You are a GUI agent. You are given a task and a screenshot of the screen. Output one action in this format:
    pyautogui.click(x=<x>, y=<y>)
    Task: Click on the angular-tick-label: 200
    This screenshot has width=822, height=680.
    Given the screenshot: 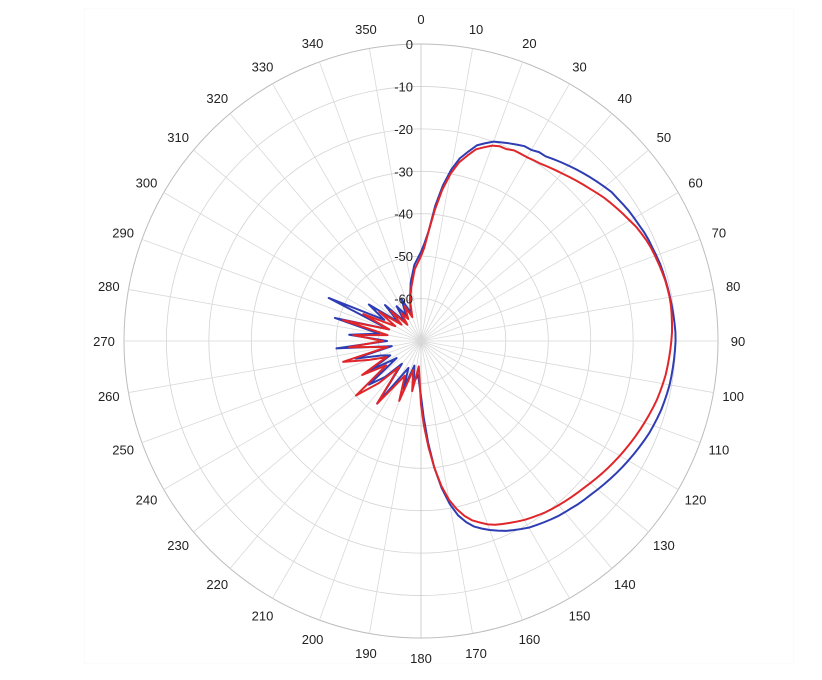 What is the action you would take?
    pyautogui.click(x=313, y=639)
    